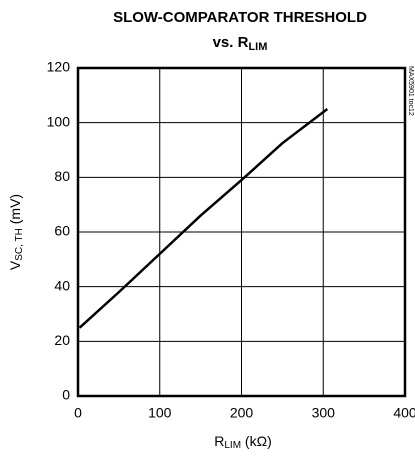 This screenshot has height=459, width=415. What do you see at coordinates (62, 340) in the screenshot?
I see `y-tick-label: 20` at bounding box center [62, 340].